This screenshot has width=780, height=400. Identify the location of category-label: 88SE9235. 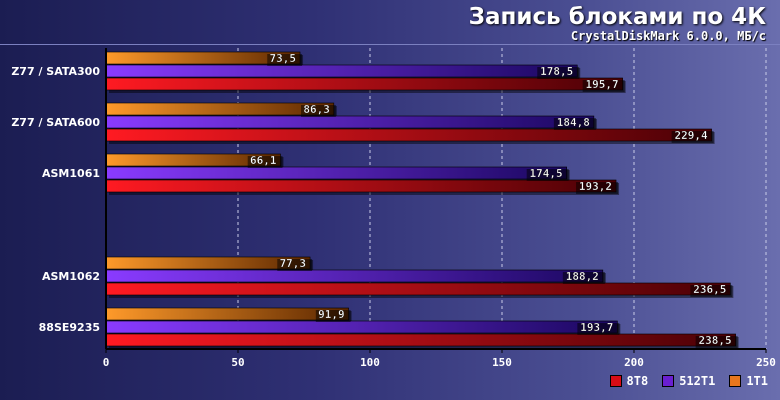
(69, 327).